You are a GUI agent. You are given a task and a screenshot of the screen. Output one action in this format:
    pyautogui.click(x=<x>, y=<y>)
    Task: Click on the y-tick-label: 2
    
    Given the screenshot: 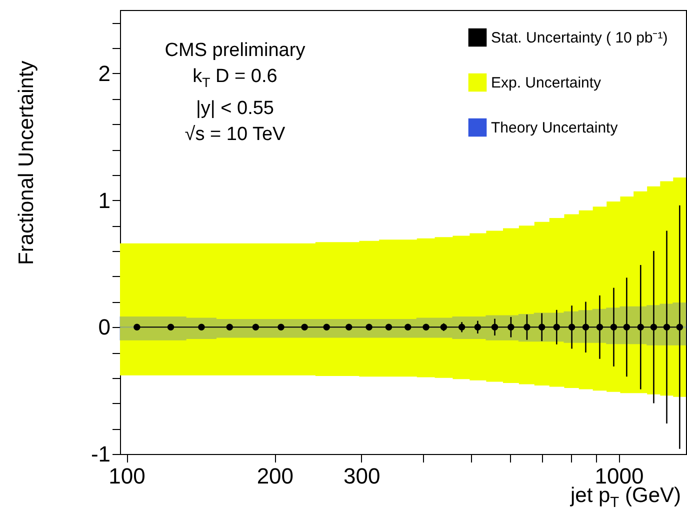 What is the action you would take?
    pyautogui.click(x=104, y=73)
    